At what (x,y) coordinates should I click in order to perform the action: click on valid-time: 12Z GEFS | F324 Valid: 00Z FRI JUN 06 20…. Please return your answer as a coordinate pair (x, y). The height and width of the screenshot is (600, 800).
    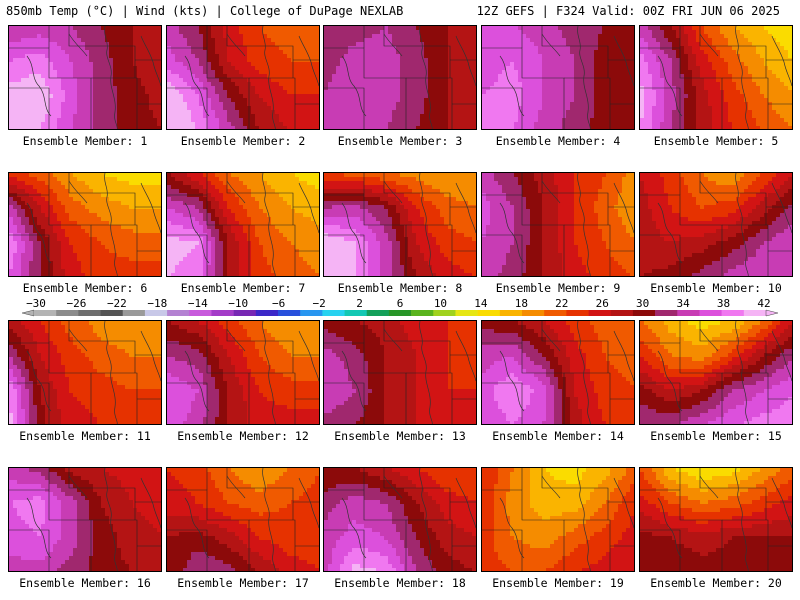
    Looking at the image, I should click on (628, 11).